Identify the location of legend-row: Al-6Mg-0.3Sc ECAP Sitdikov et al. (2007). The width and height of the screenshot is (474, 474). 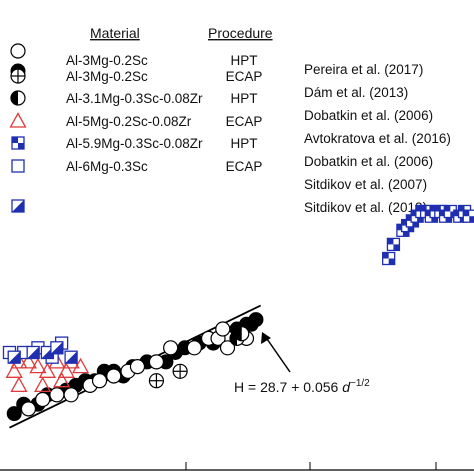
(219, 175).